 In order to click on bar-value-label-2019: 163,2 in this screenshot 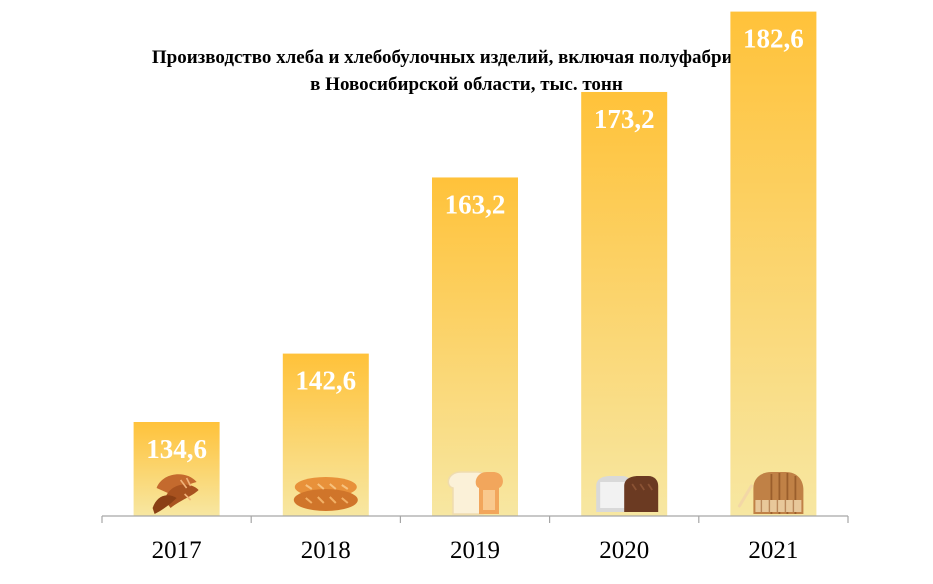, I will do `click(475, 204)`.